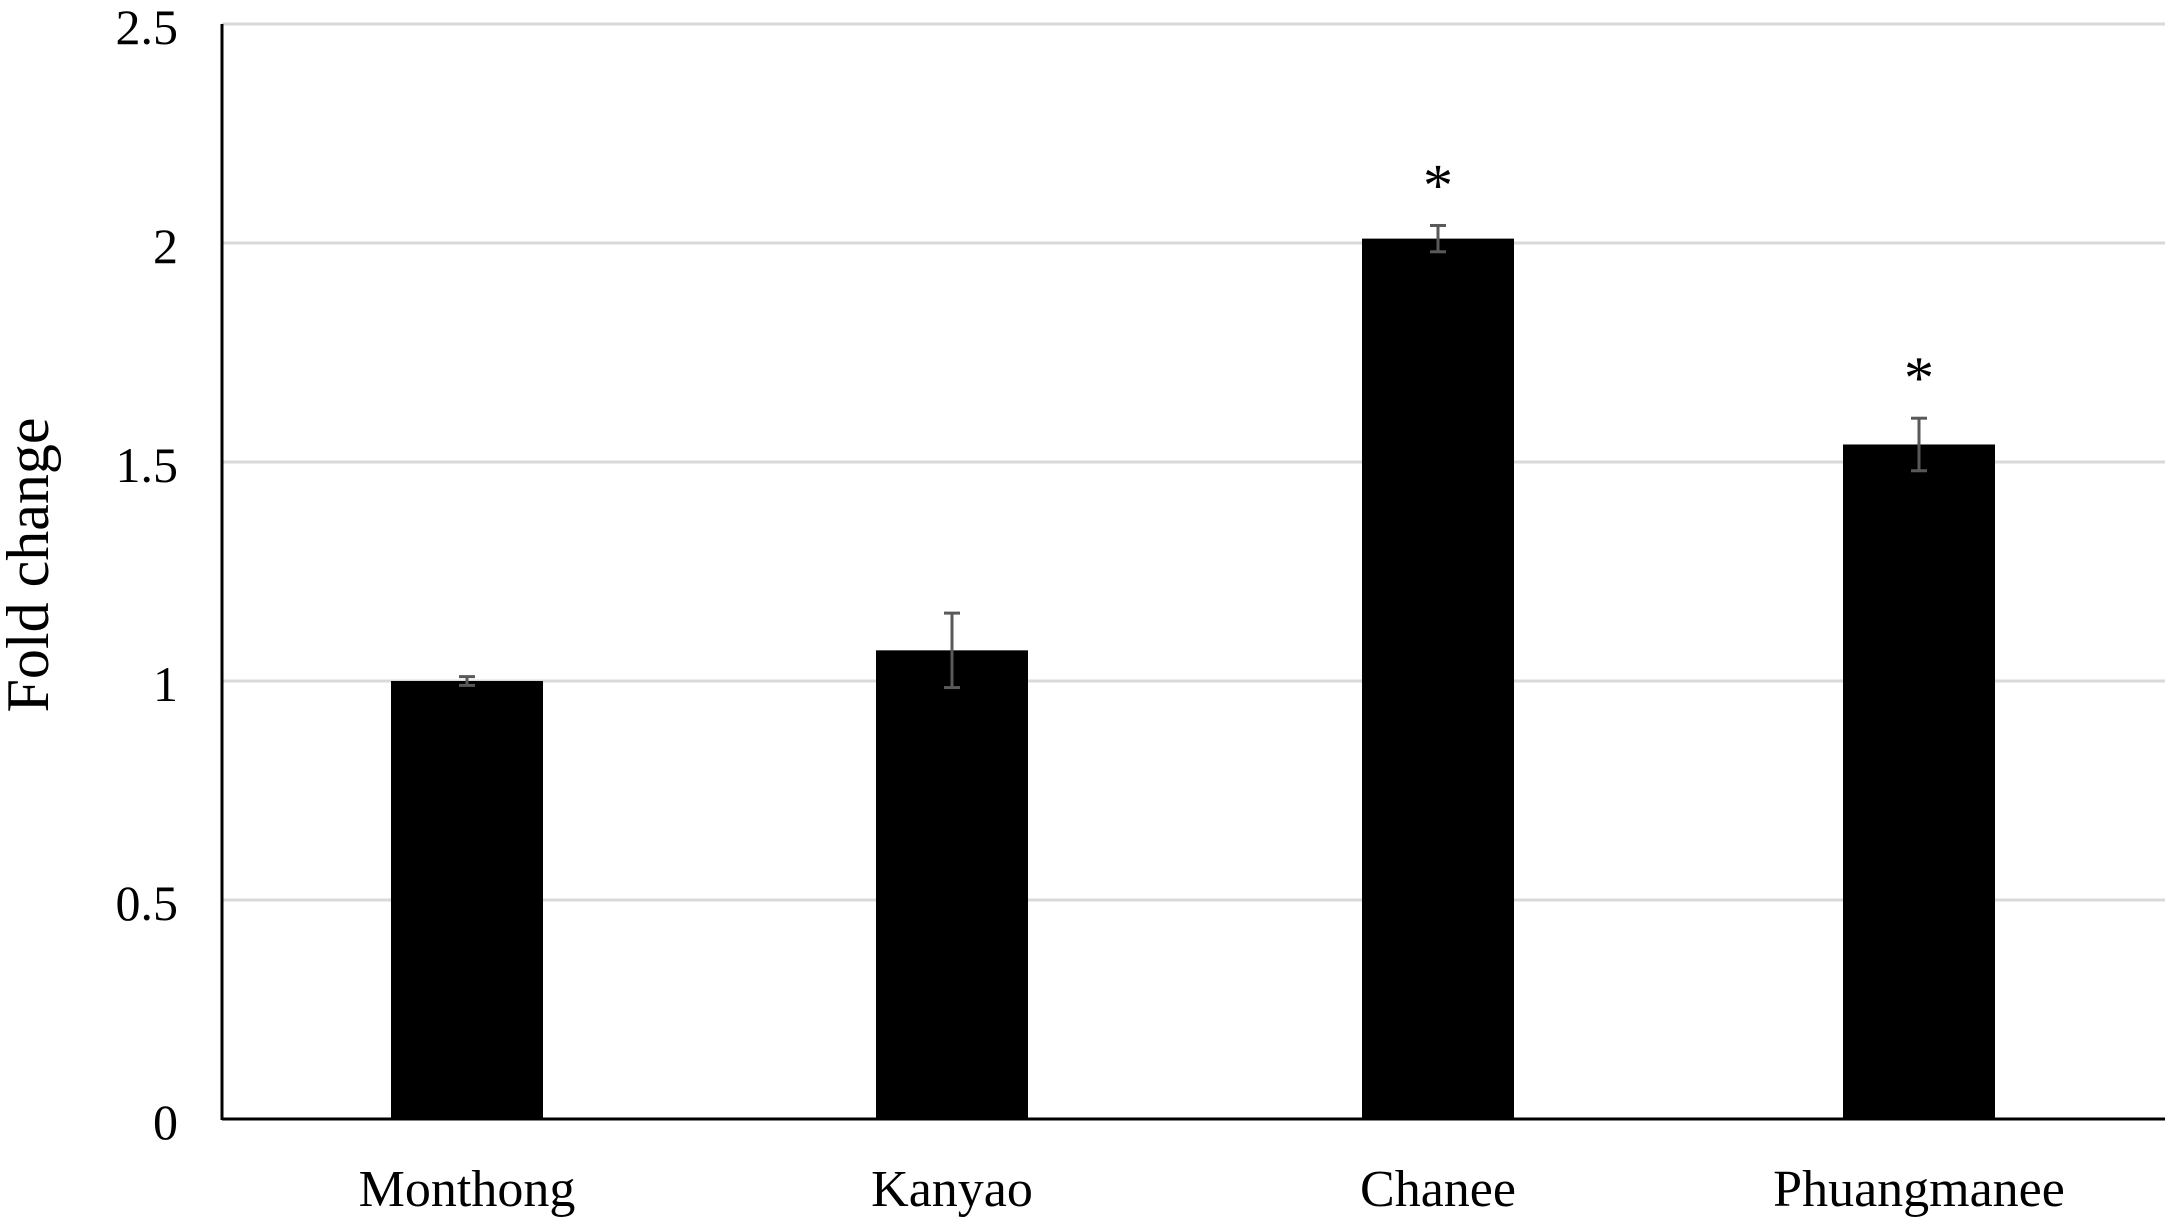 Image resolution: width=2165 pixels, height=1227 pixels. What do you see at coordinates (147, 465) in the screenshot?
I see `y-tick-label: 1.5` at bounding box center [147, 465].